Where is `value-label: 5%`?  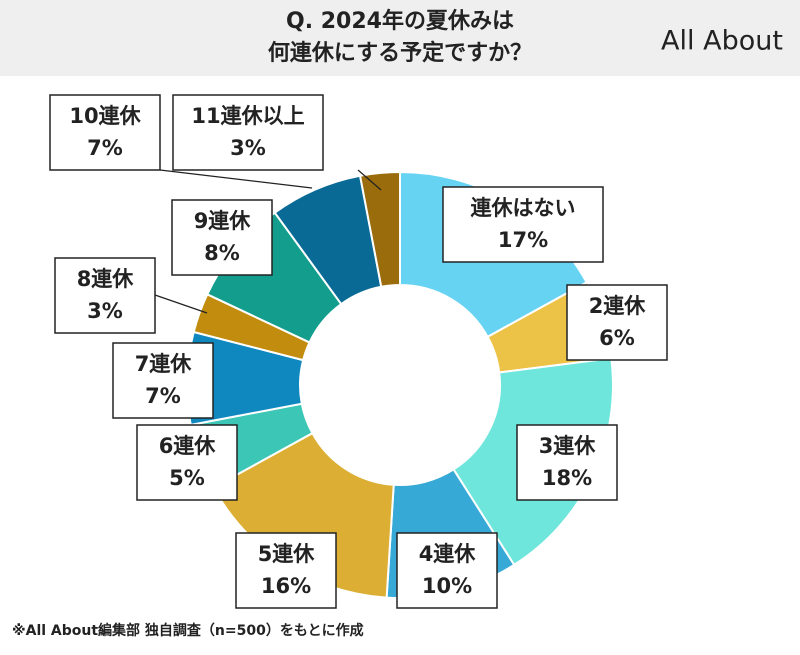
value-label: 5% is located at coordinates (187, 478).